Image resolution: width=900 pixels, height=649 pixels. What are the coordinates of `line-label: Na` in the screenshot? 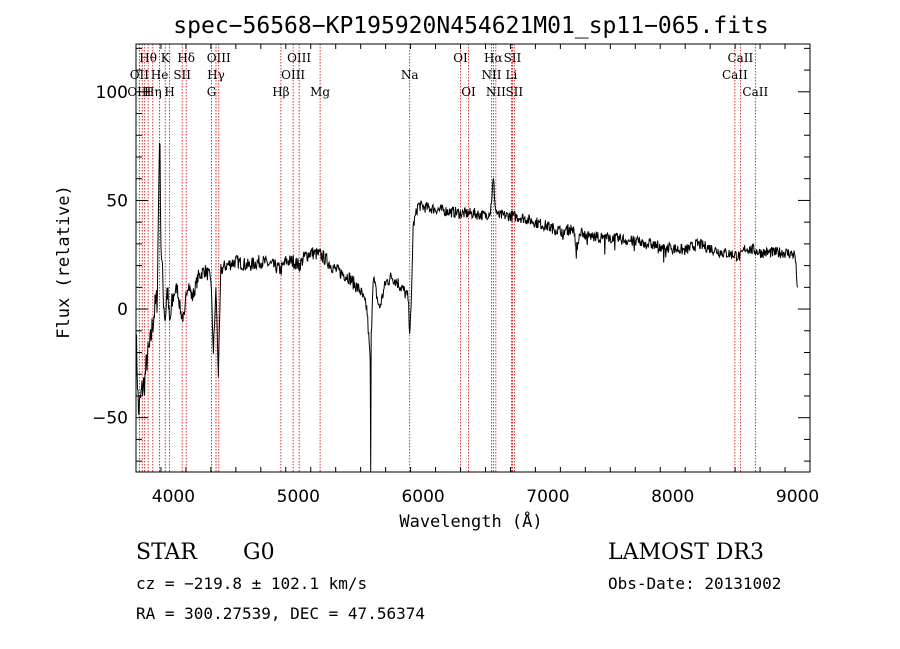 It's located at (410, 75).